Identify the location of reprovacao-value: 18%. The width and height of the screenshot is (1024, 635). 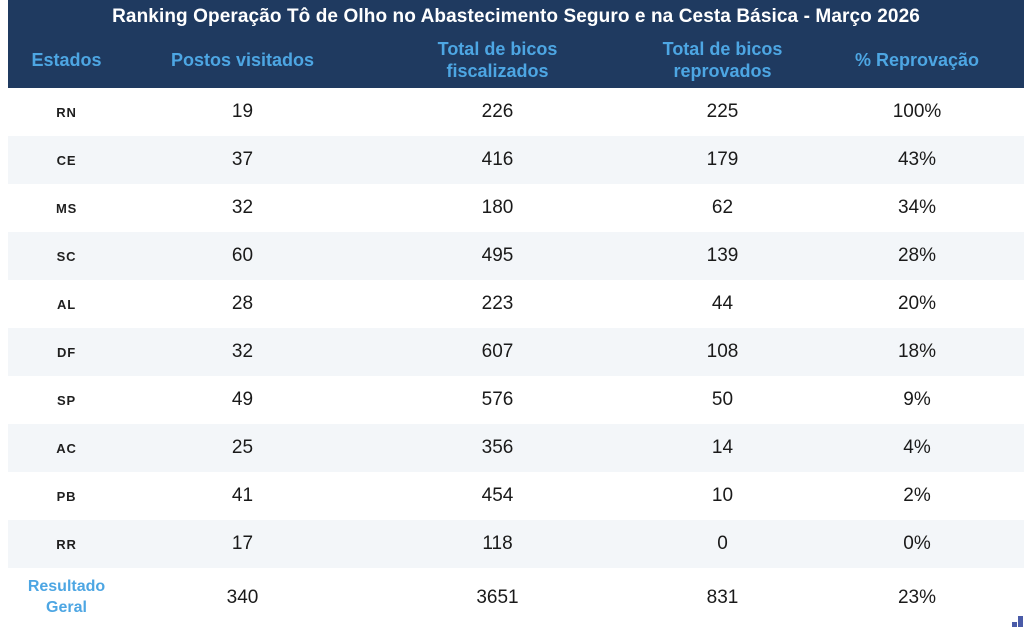
(917, 351).